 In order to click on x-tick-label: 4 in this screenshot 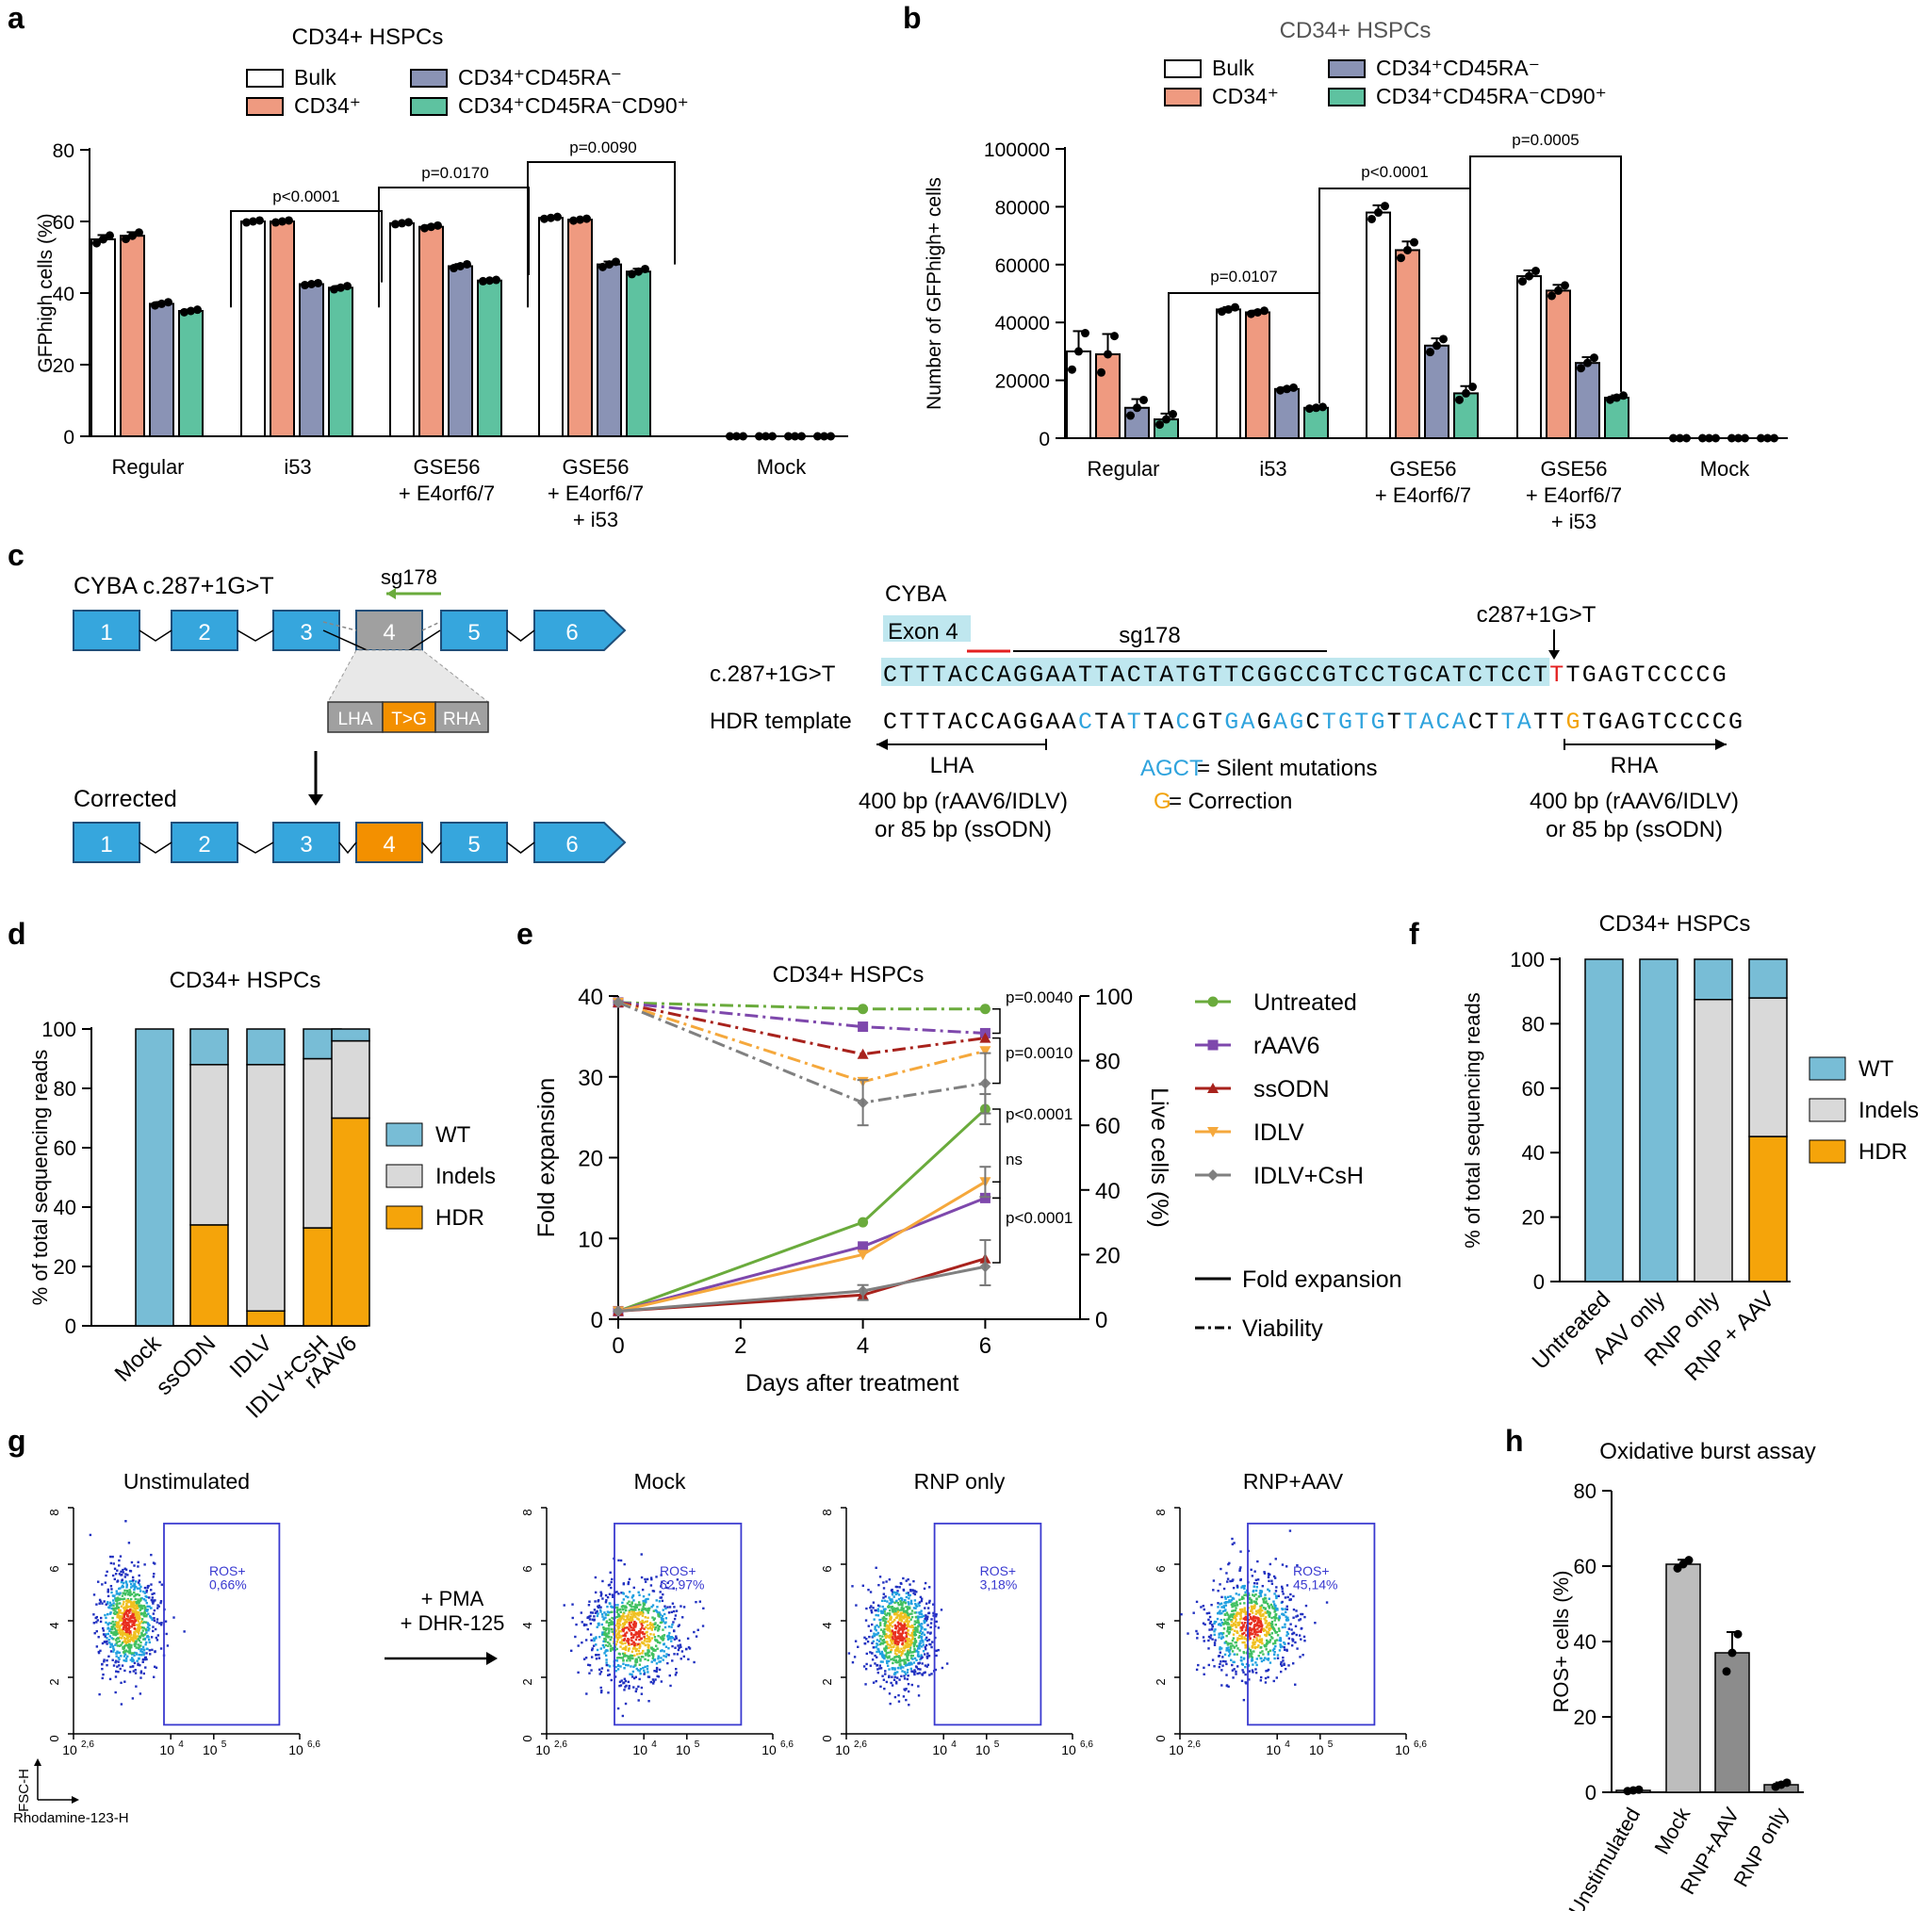, I will do `click(863, 1346)`.